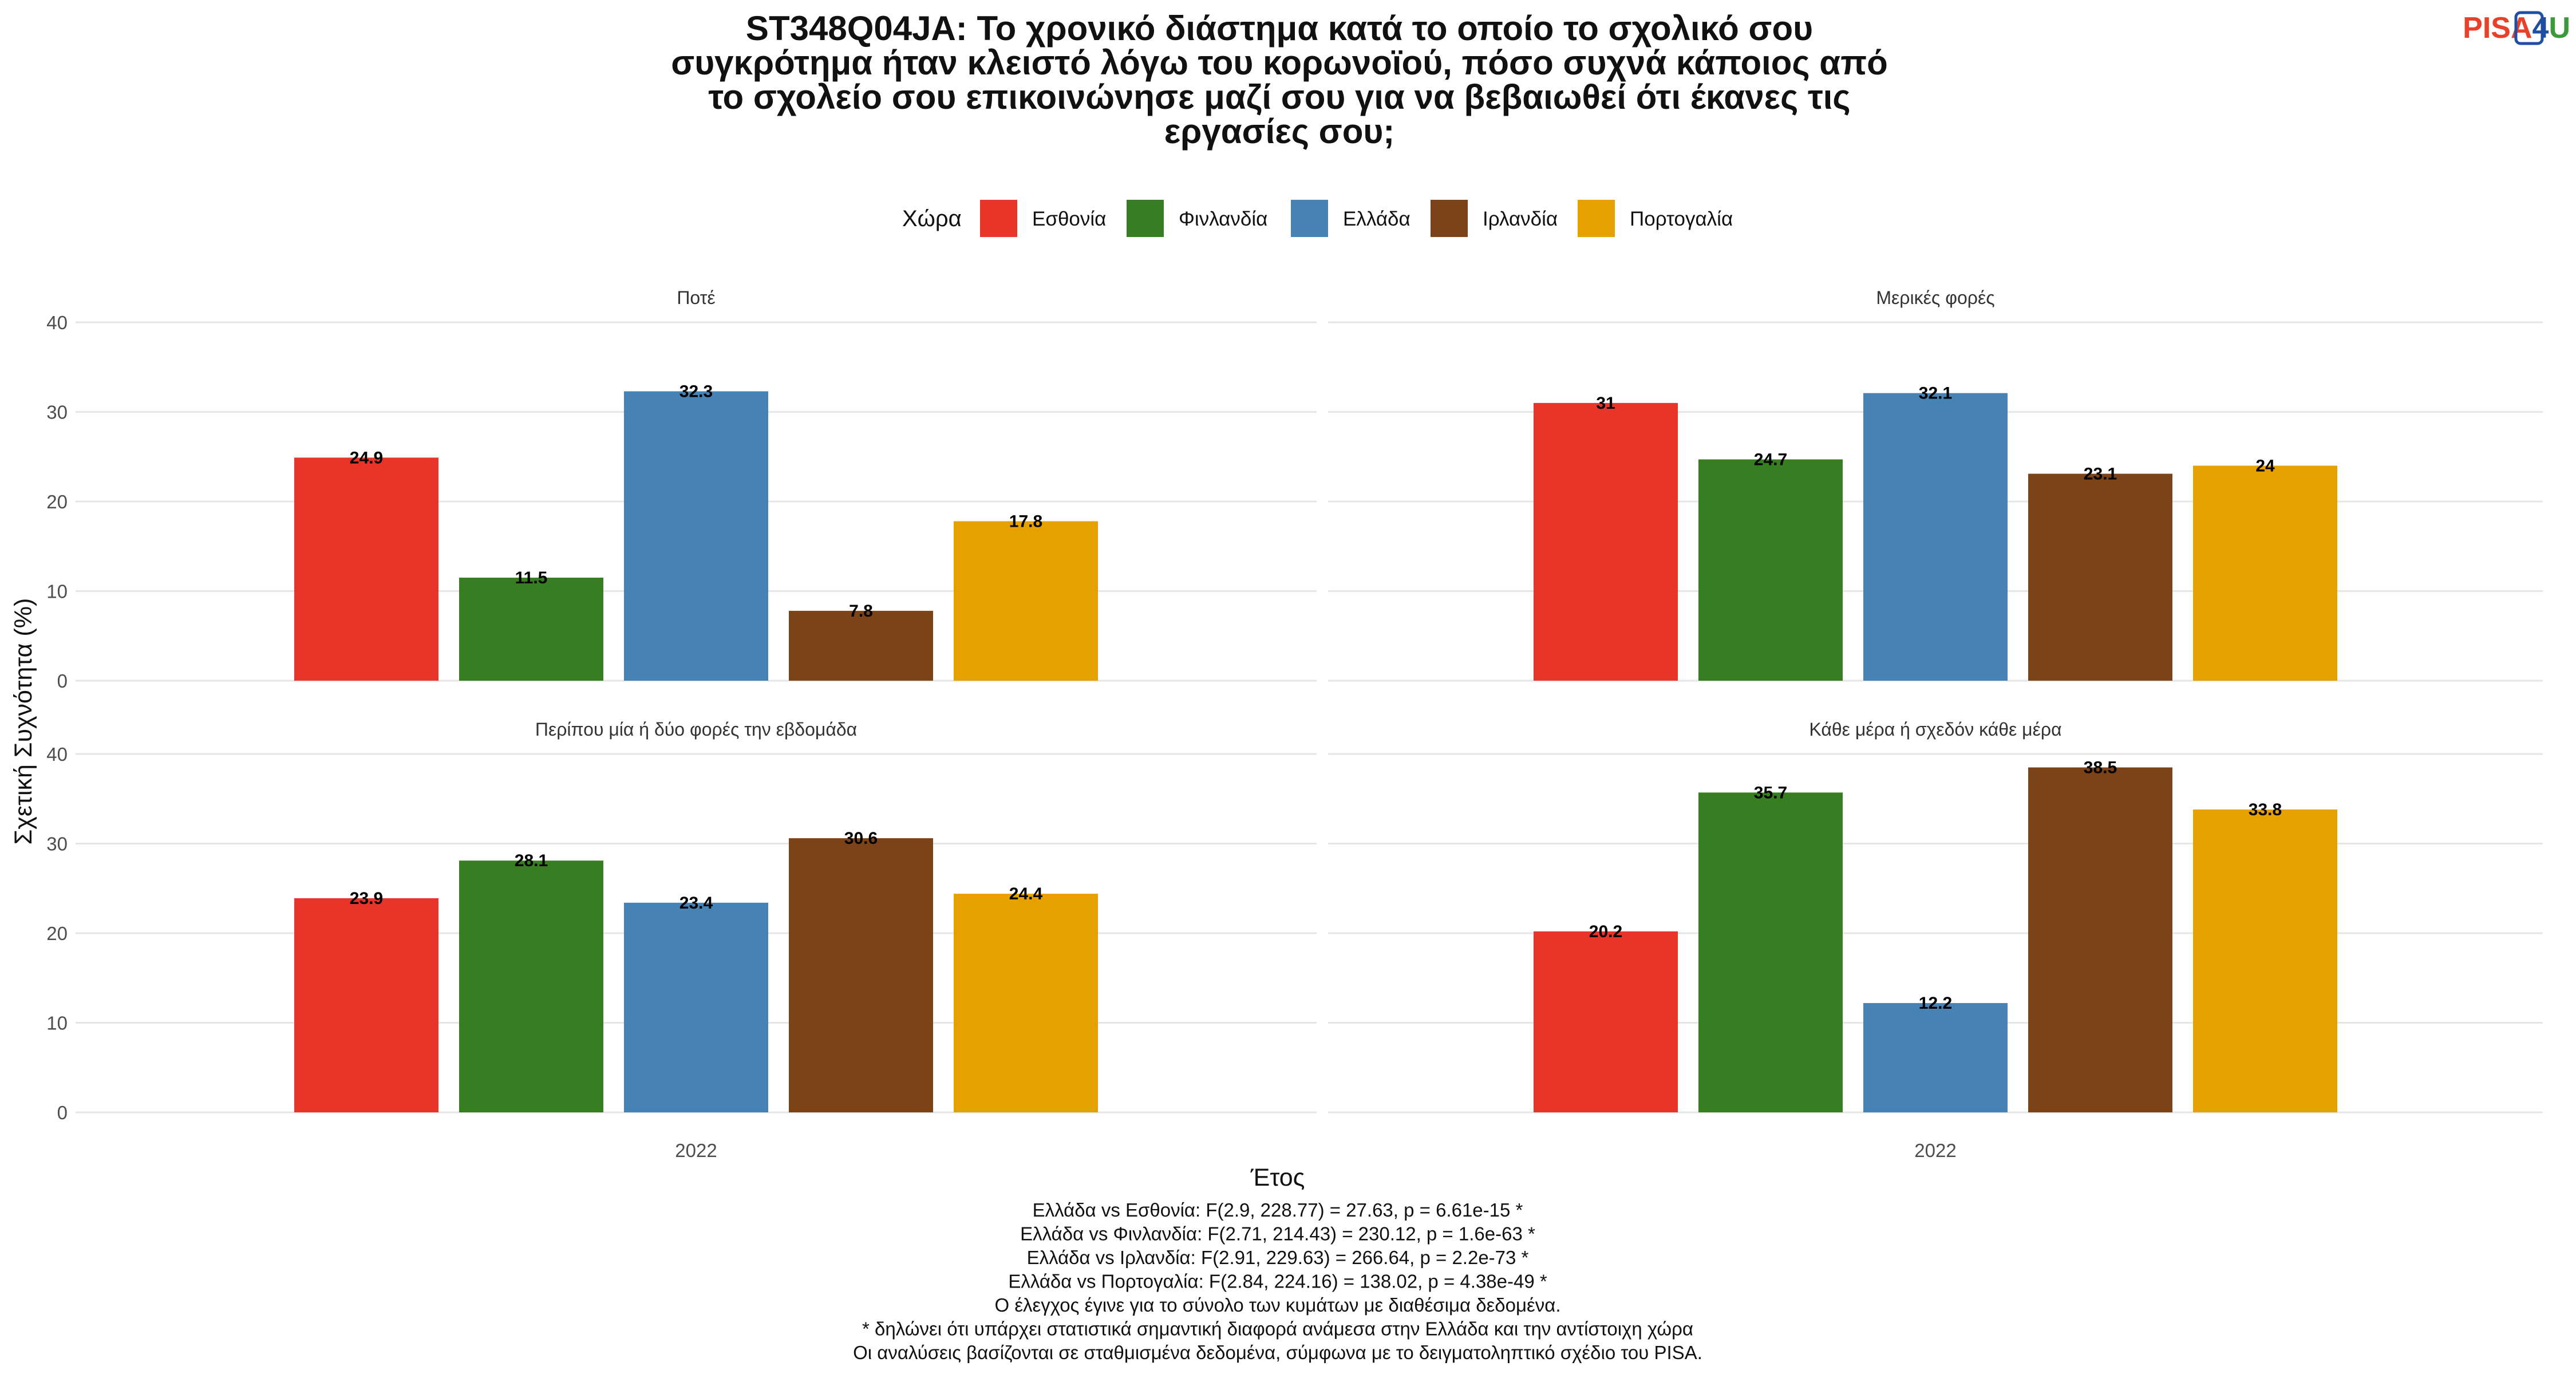 This screenshot has width=2576, height=1374. Describe the element at coordinates (1935, 297) in the screenshot. I see `facet-strip-label: Μερικές φορές` at that location.